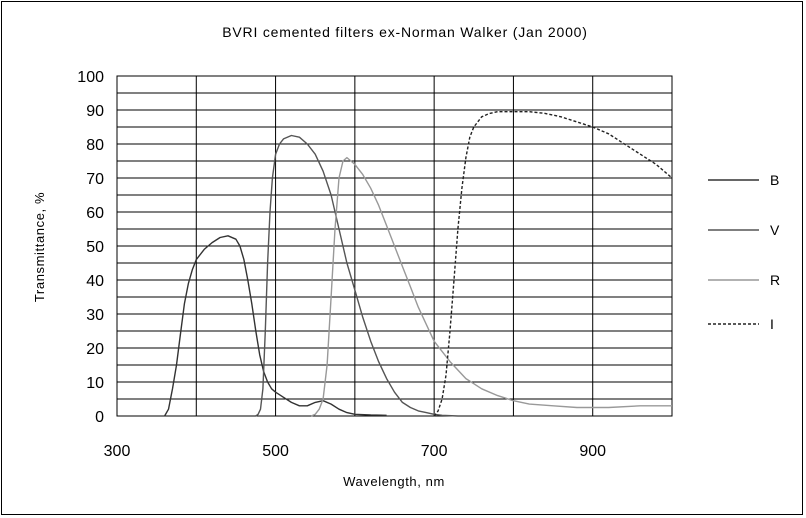  I want to click on y-tick-label: 80, so click(95, 145).